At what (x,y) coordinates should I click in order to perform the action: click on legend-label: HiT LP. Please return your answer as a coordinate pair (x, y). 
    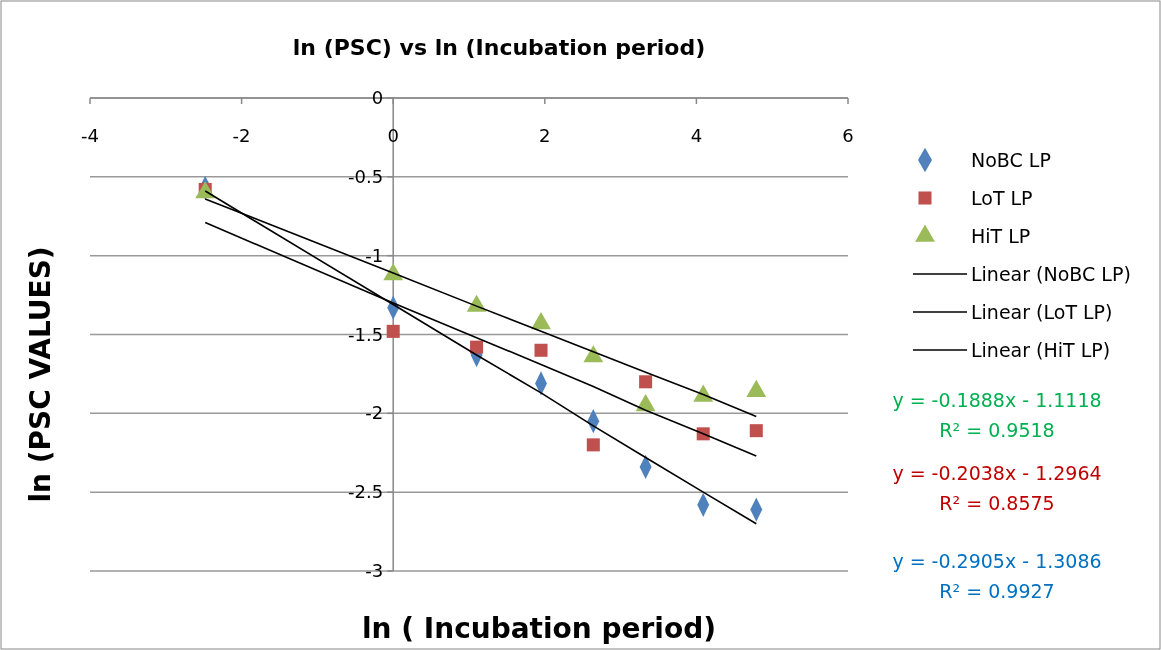
    Looking at the image, I should click on (1001, 236).